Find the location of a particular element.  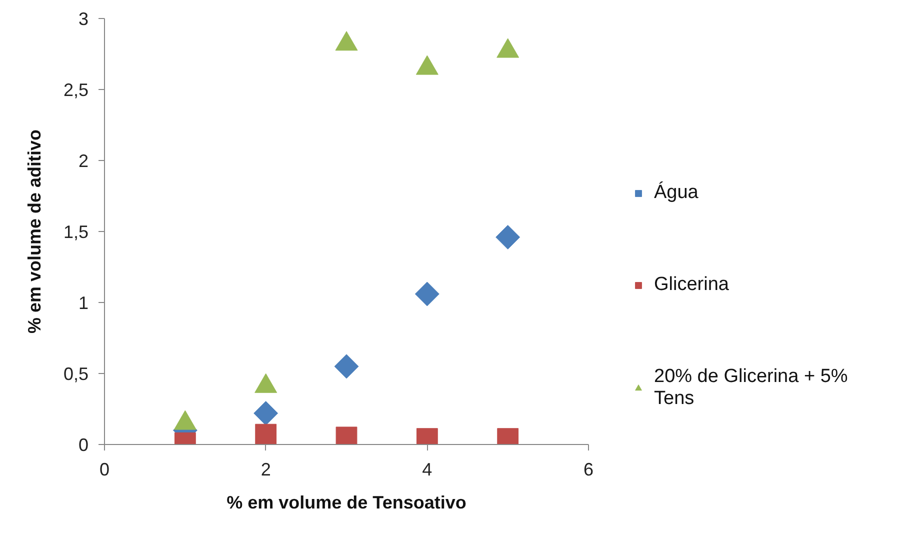

y-tick-label: 0,5 is located at coordinates (76, 374).